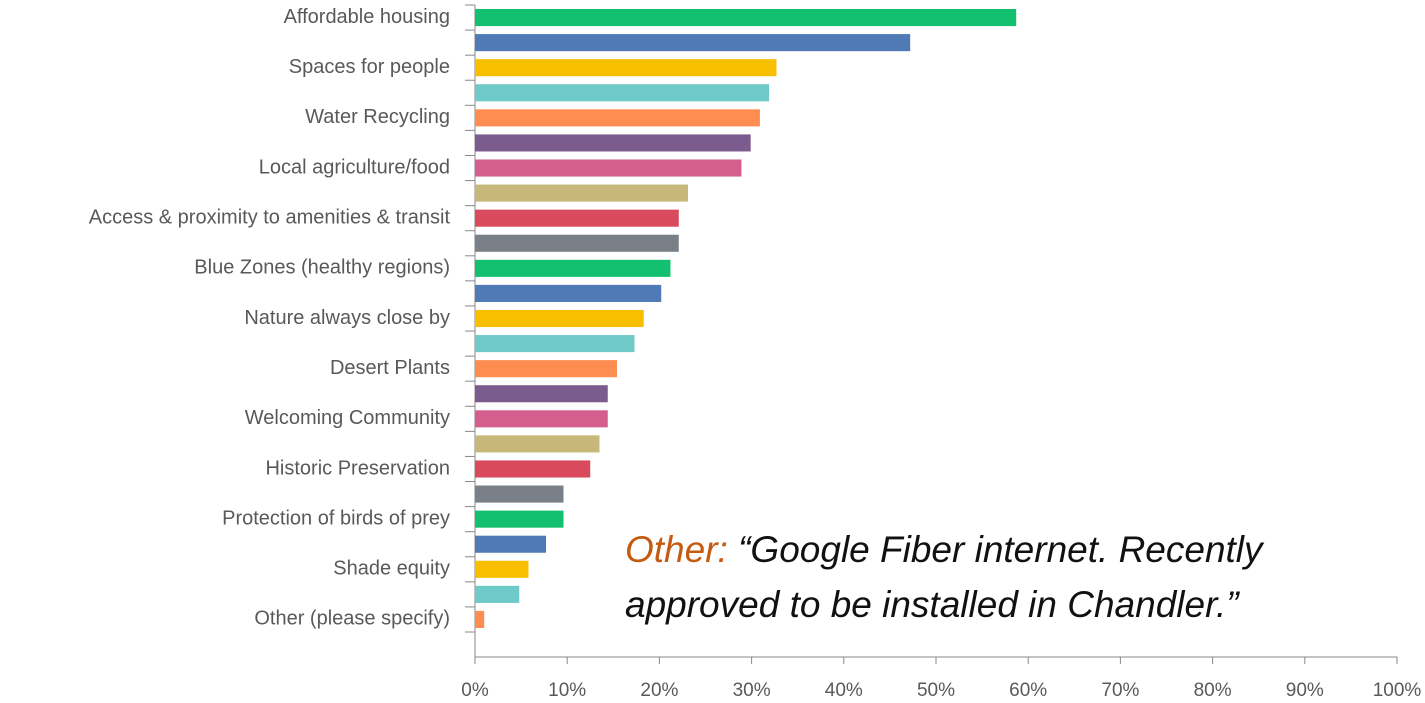 This screenshot has height=703, width=1425. Describe the element at coordinates (377, 117) in the screenshot. I see `y-tick-label: Water Recycling` at that location.